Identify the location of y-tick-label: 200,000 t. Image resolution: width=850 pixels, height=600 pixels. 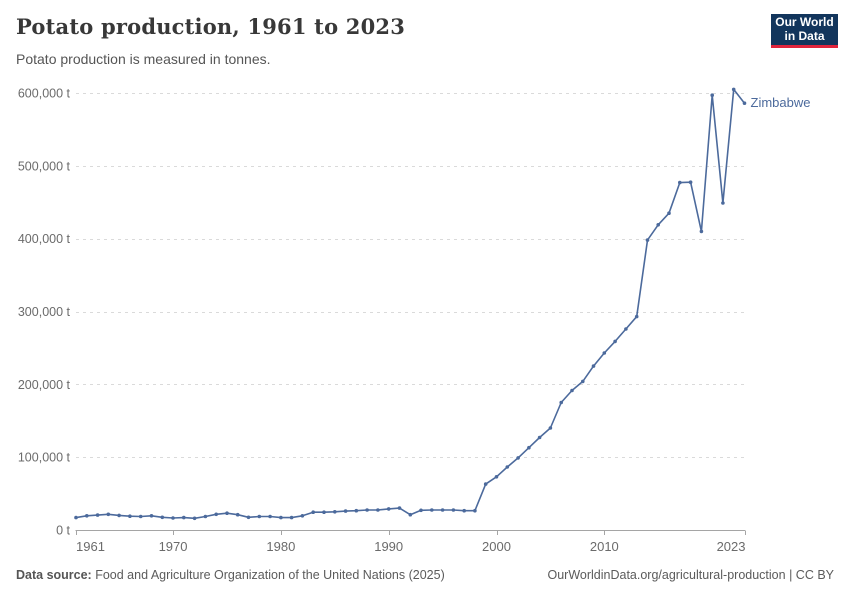
(44, 385).